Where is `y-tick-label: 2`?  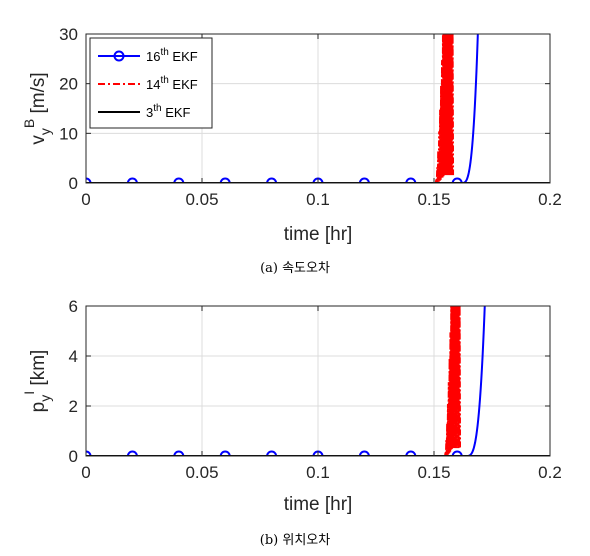 y-tick-label: 2 is located at coordinates (73, 406).